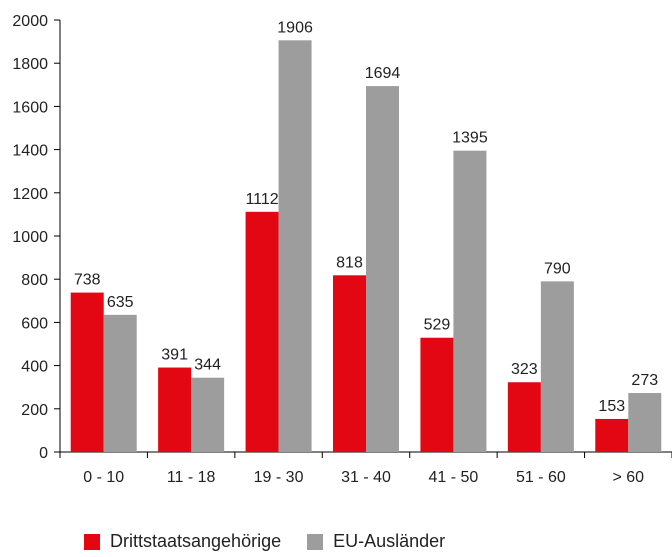 The height and width of the screenshot is (557, 672). What do you see at coordinates (87, 280) in the screenshot?
I see `data-label: 738` at bounding box center [87, 280].